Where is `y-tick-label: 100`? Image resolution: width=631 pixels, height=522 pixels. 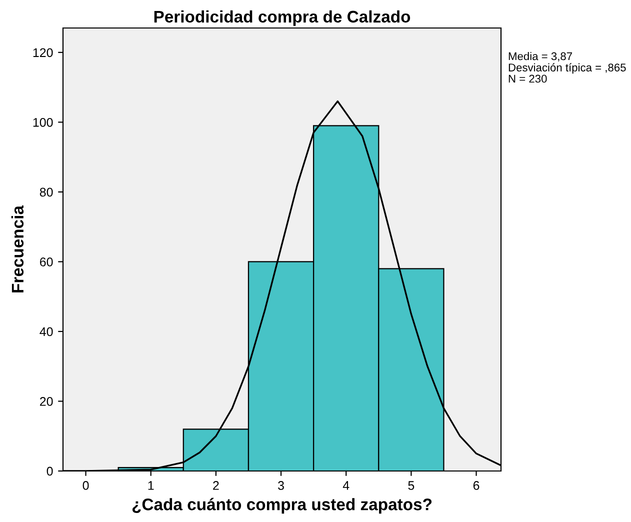 y-tick-label: 100 is located at coordinates (43, 122).